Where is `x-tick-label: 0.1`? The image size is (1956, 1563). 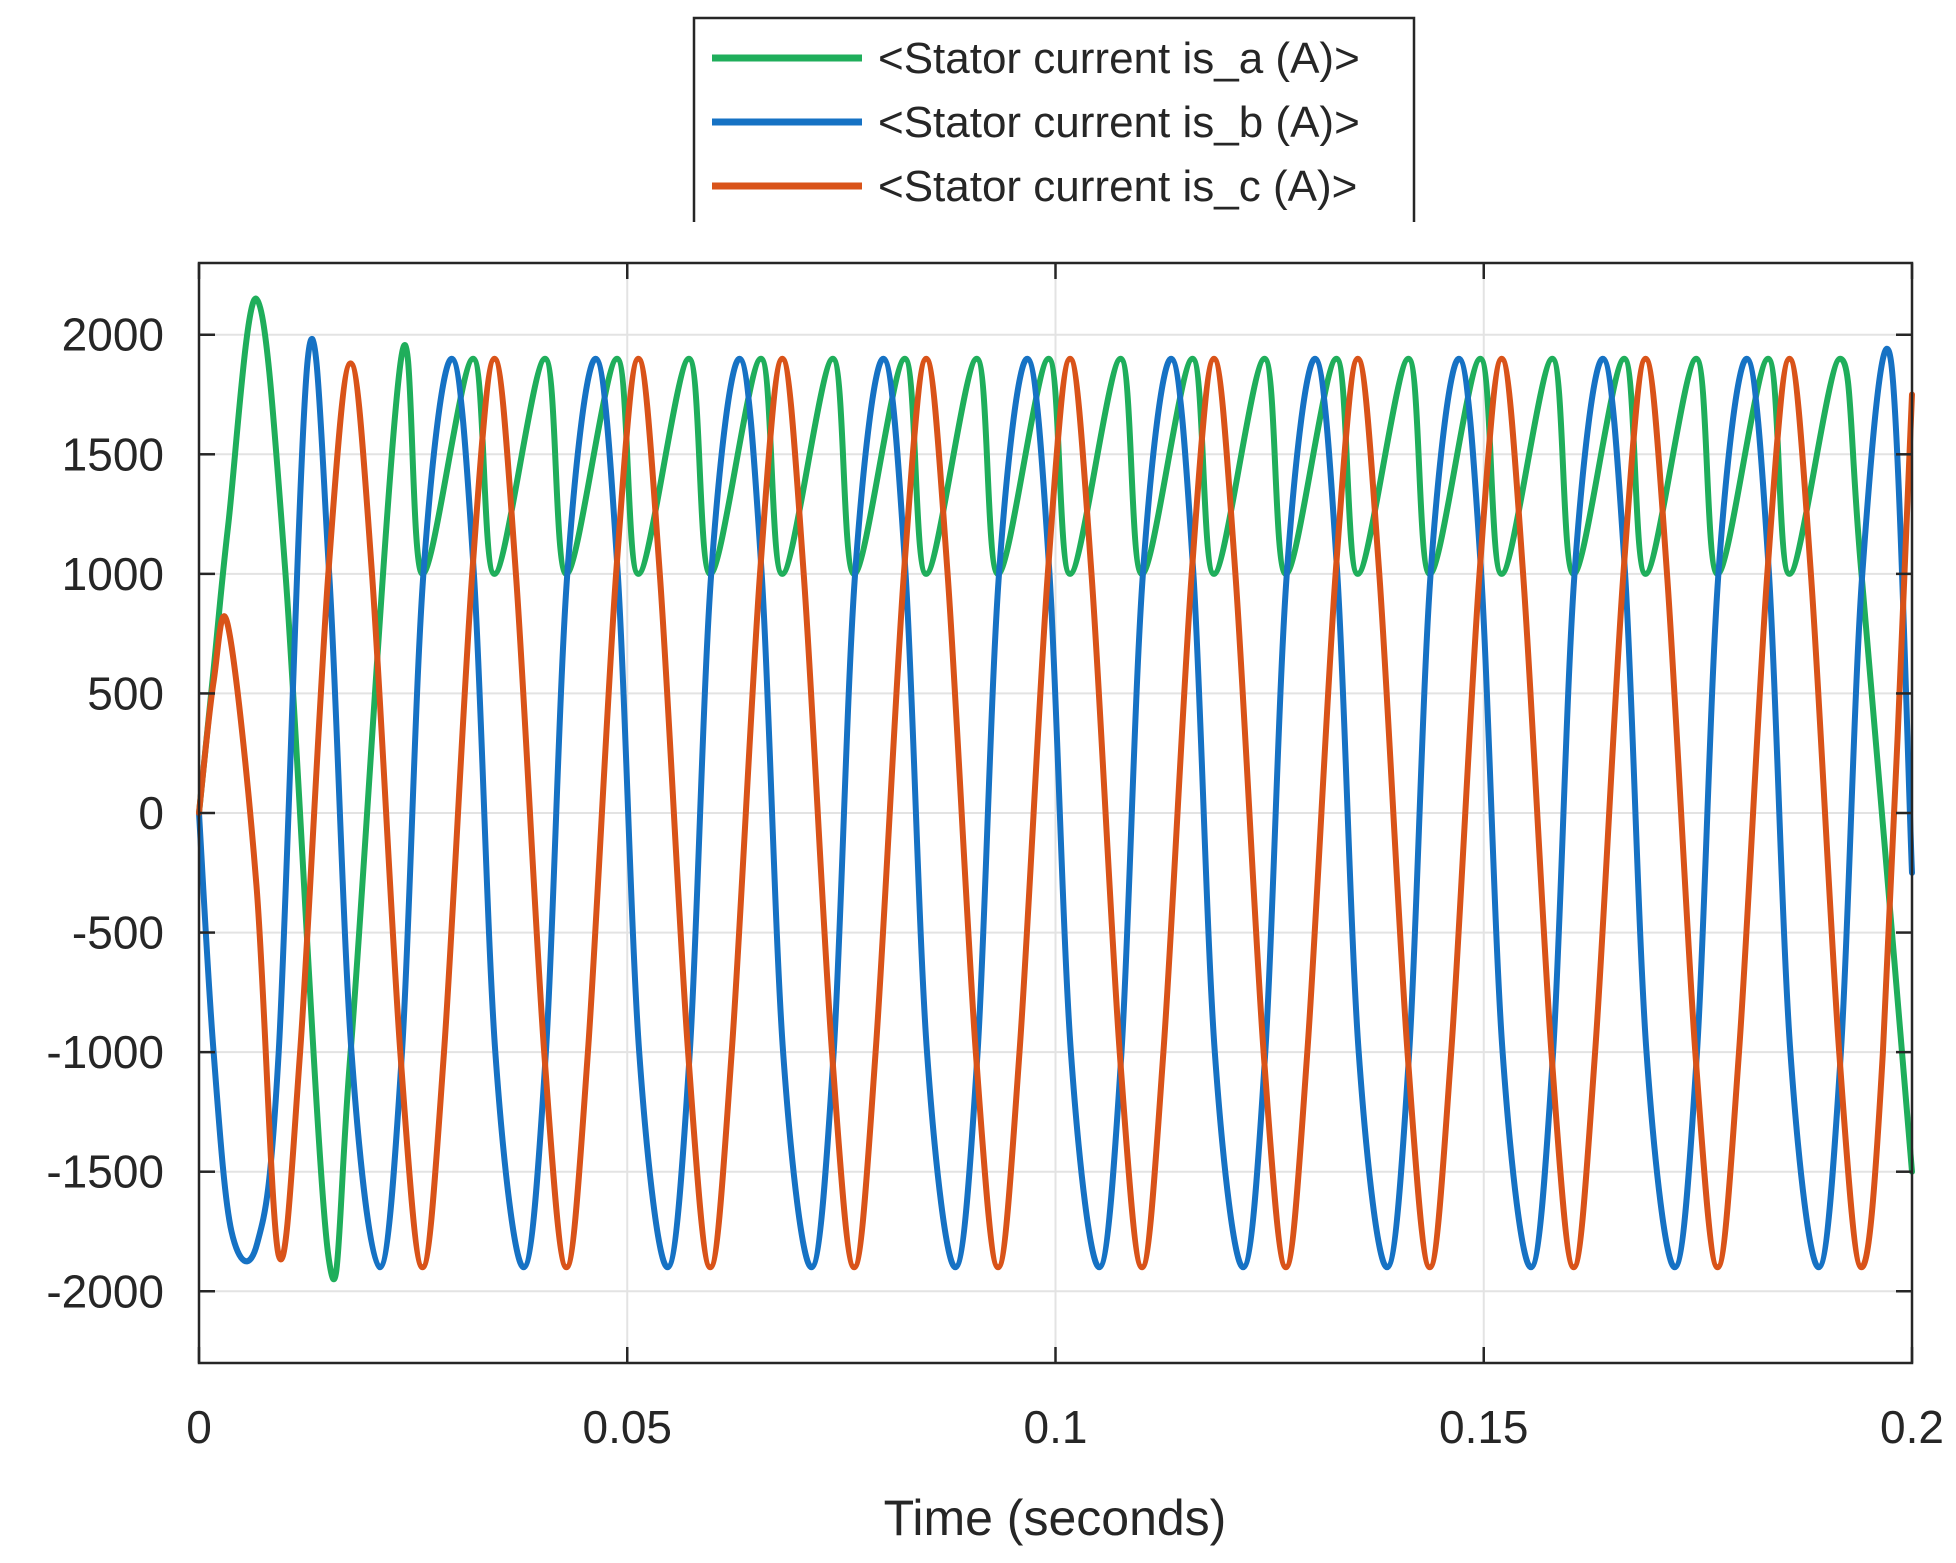
x-tick-label: 0.1 is located at coordinates (1056, 1427).